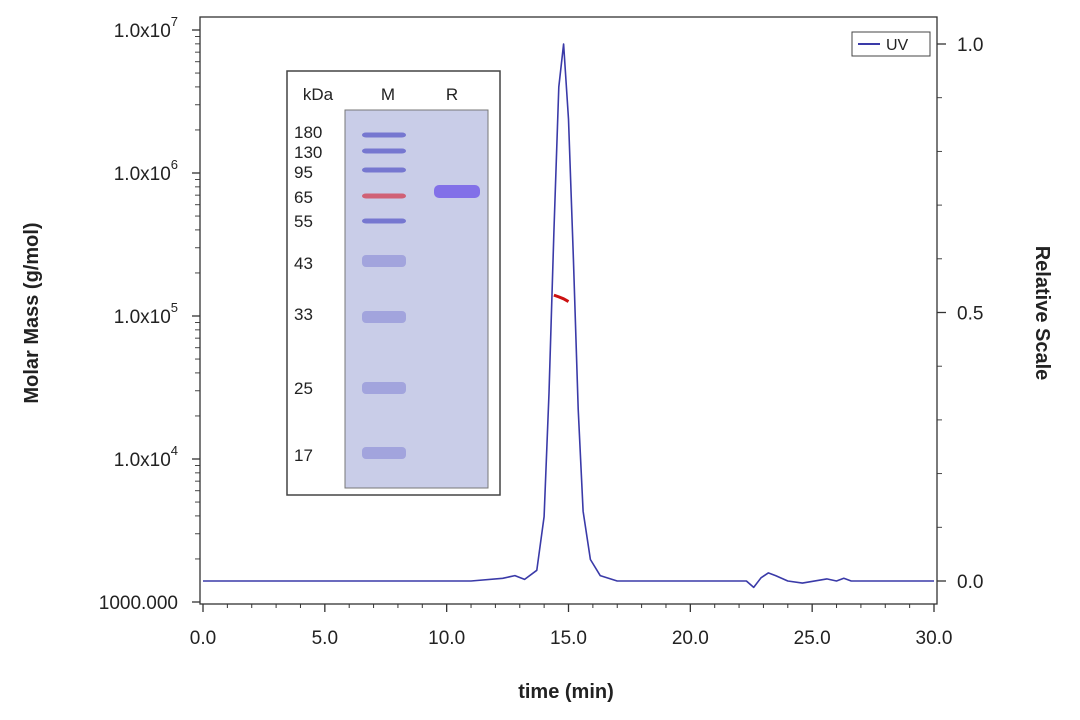 The image size is (1080, 720). What do you see at coordinates (566, 692) in the screenshot?
I see `x-axis-label: time (min)` at bounding box center [566, 692].